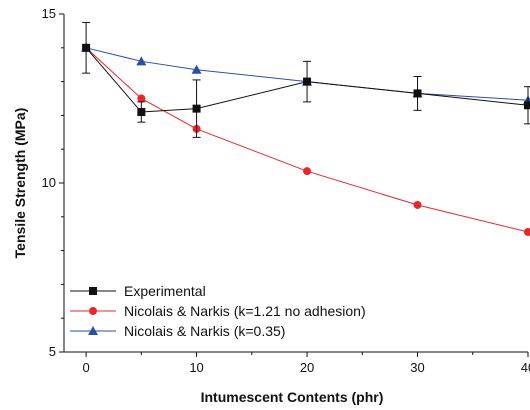 Image resolution: width=530 pixels, height=410 pixels. I want to click on y-tick-label: 15, so click(49, 13).